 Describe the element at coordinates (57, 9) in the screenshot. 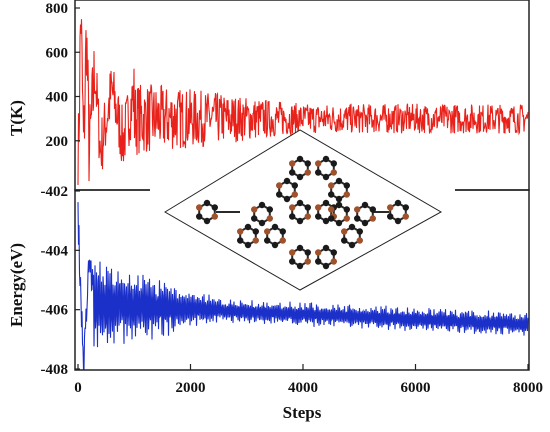

I see `temperature-y-tick-label: 800` at that location.